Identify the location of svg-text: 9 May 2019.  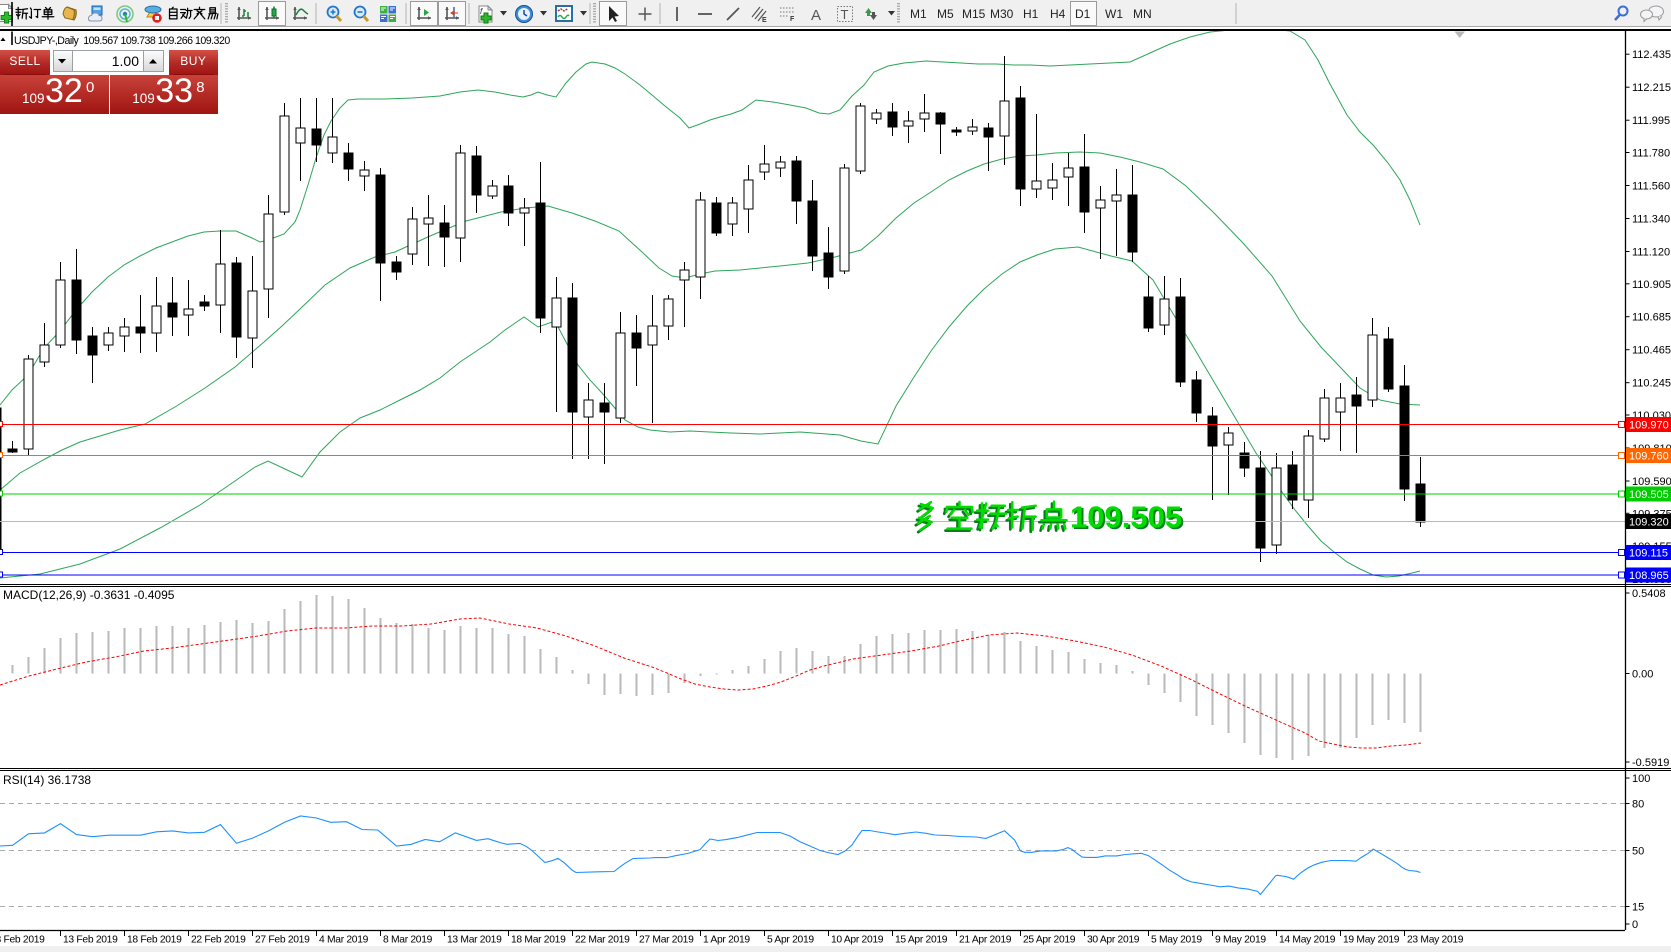
(1240, 940).